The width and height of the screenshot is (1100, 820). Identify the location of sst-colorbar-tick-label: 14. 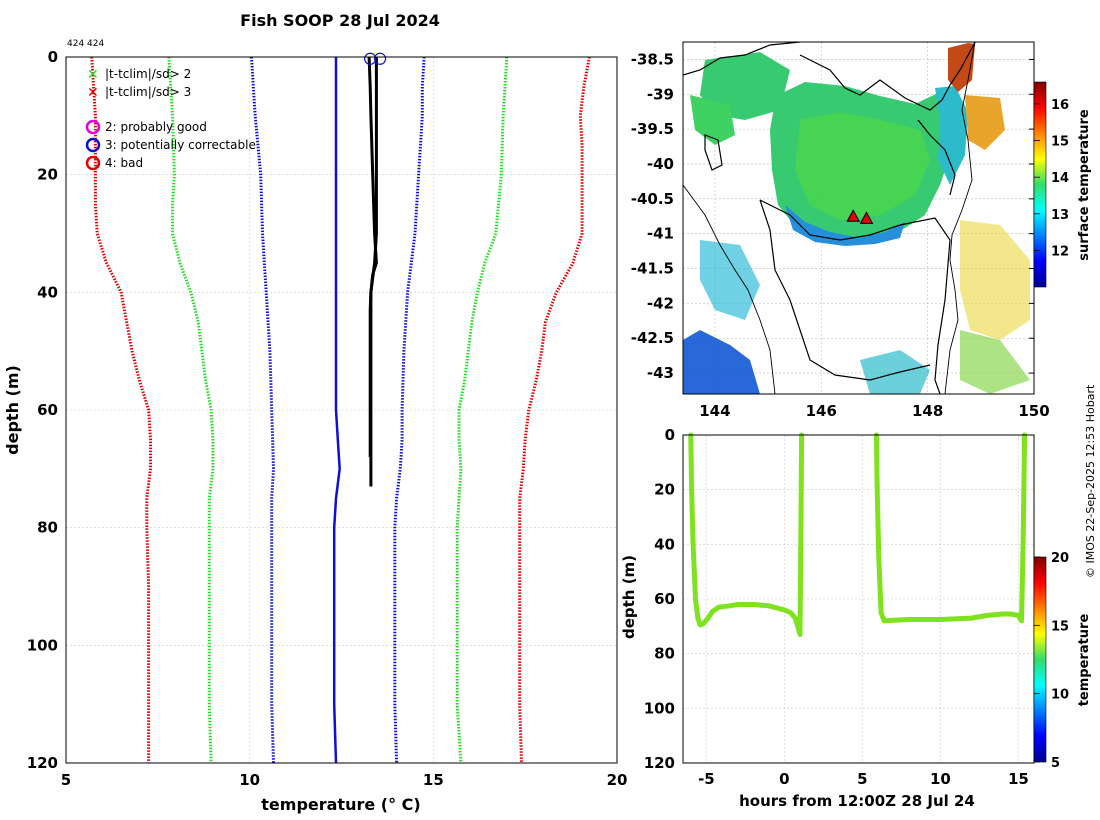
(1060, 178).